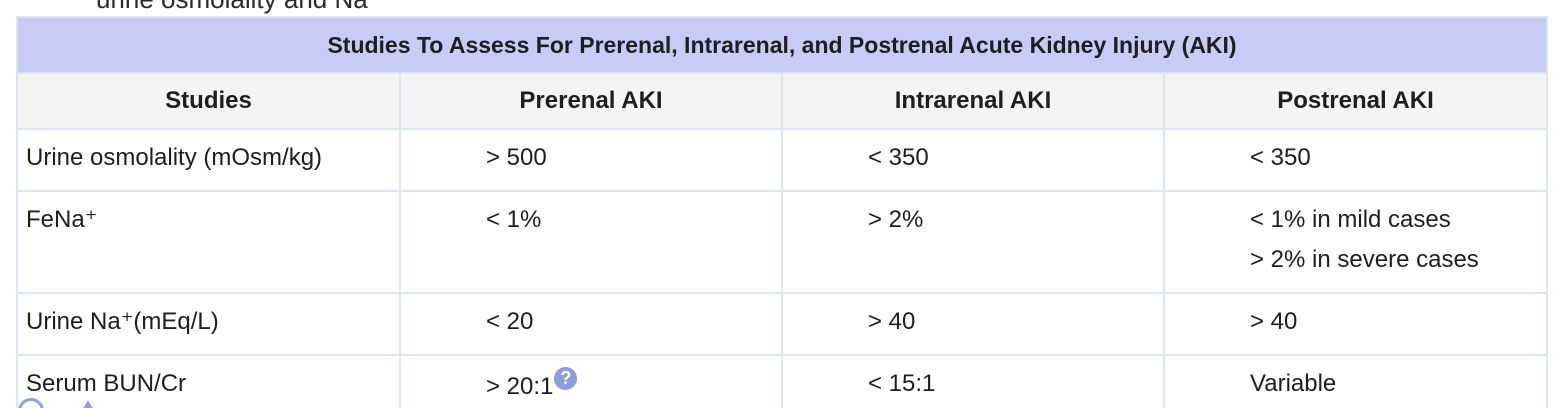 The height and width of the screenshot is (408, 1564). What do you see at coordinates (591, 160) in the screenshot?
I see `prerenal-cell: > 500` at bounding box center [591, 160].